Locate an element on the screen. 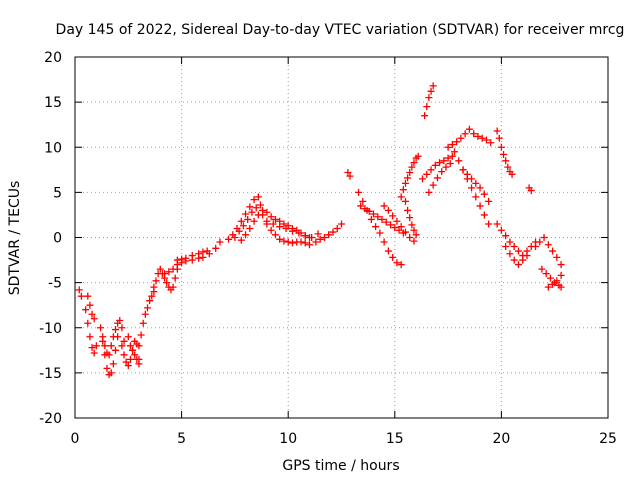  series-sat-t is located at coordinates (399, 223).